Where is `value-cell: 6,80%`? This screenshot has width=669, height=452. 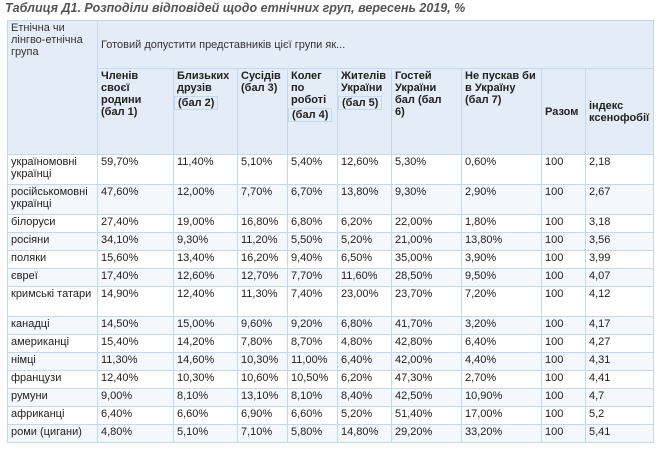
value-cell: 6,80% is located at coordinates (364, 325).